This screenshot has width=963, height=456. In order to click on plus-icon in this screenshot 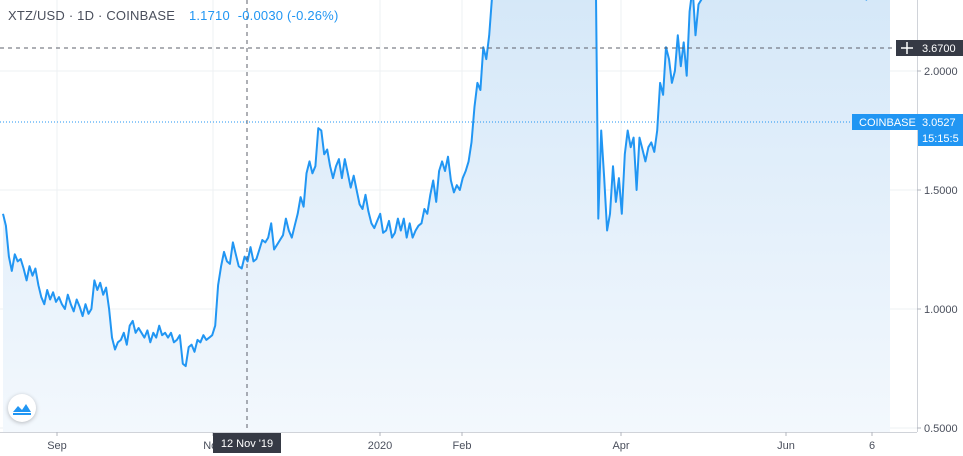, I will do `click(907, 48)`.